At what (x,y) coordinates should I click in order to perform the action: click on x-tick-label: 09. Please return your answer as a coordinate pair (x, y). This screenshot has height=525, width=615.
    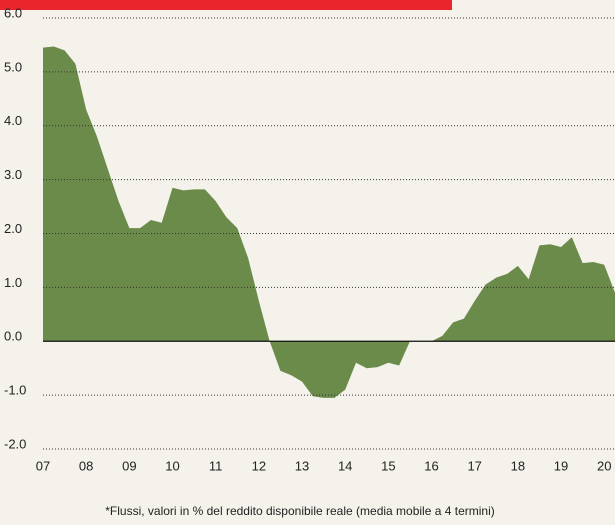
    Looking at the image, I should click on (129, 465).